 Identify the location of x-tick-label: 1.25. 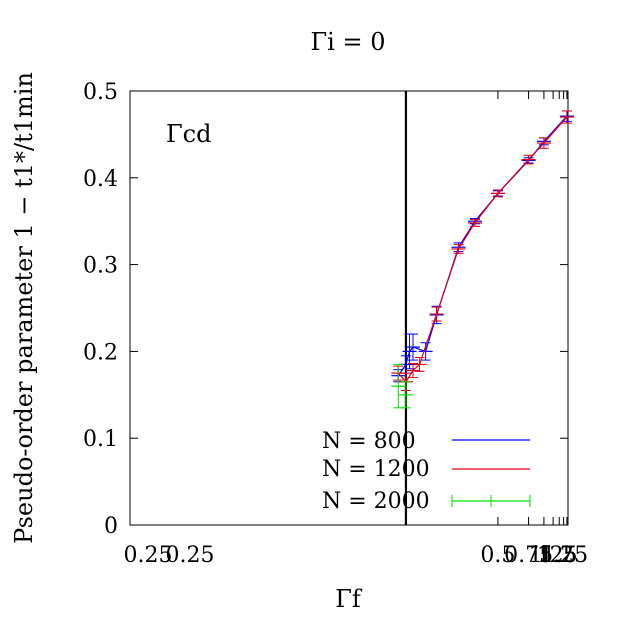
(553, 555).